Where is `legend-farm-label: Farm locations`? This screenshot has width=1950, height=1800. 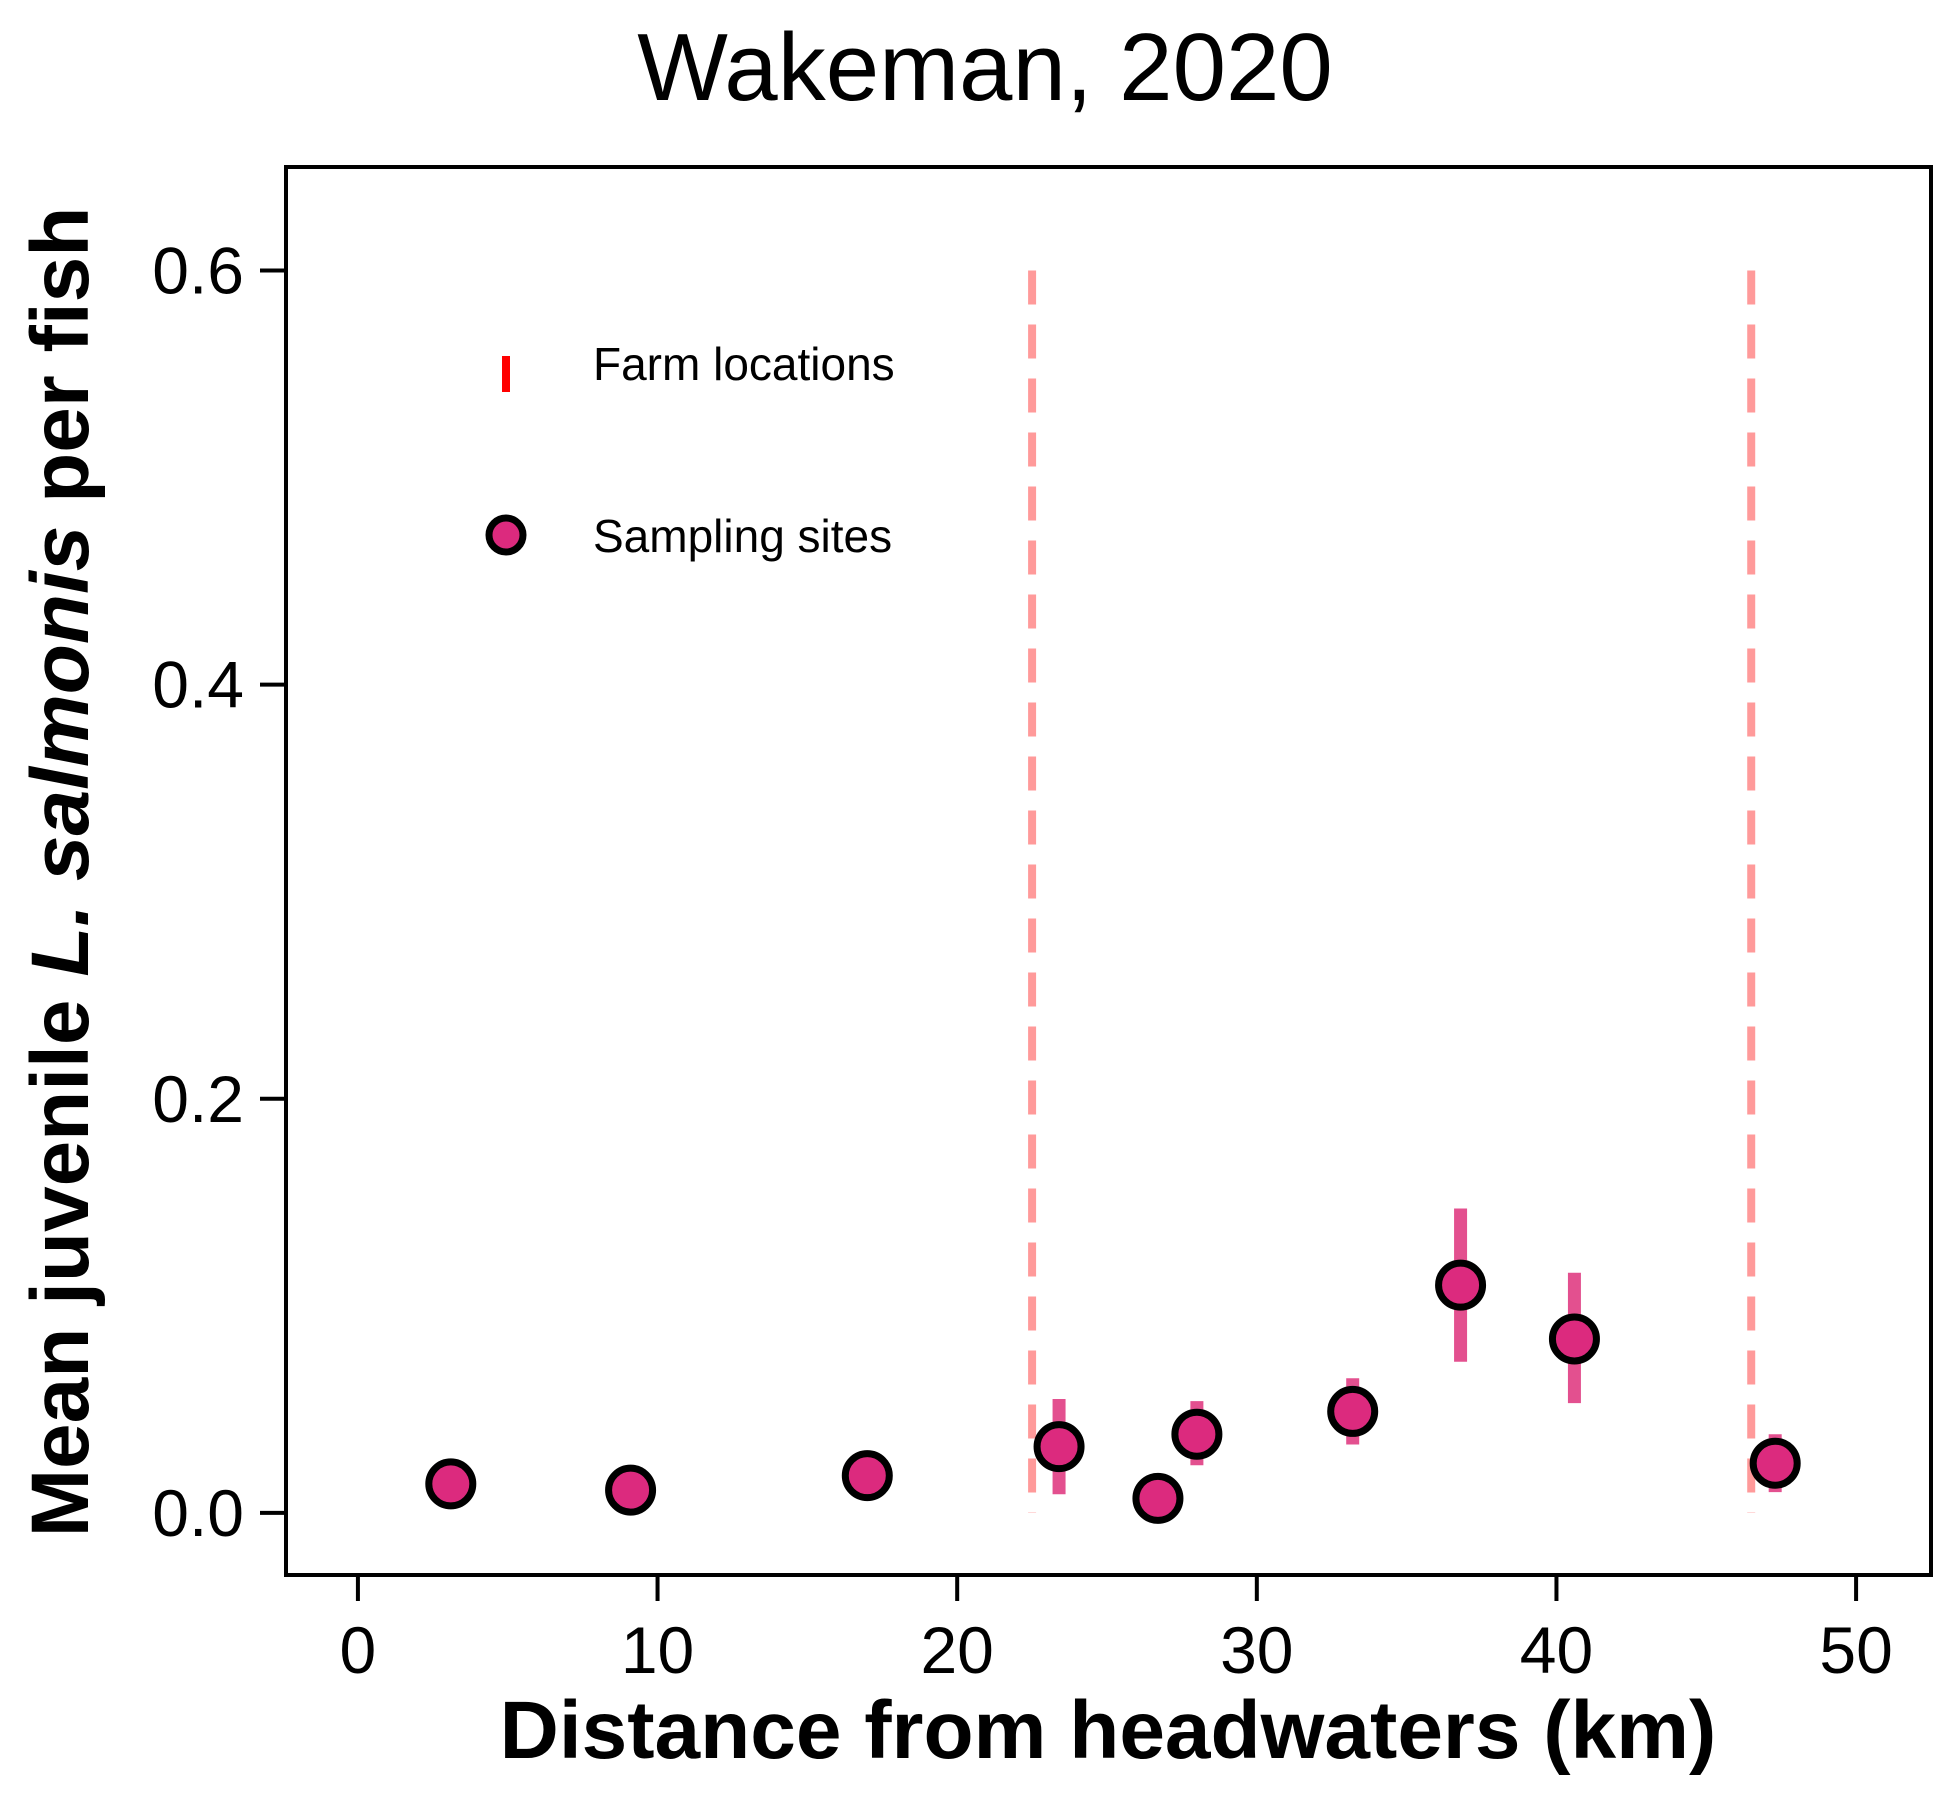
legend-farm-label: Farm locations is located at coordinates (744, 364).